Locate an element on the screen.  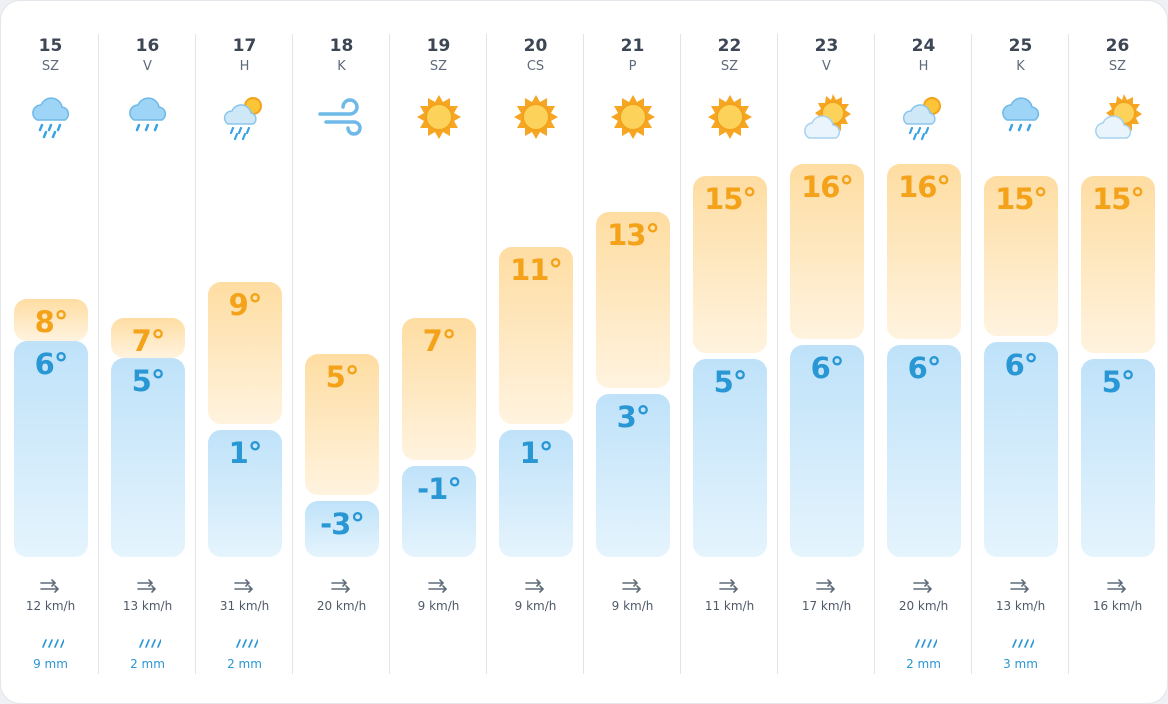
day-number: 22 is located at coordinates (729, 46).